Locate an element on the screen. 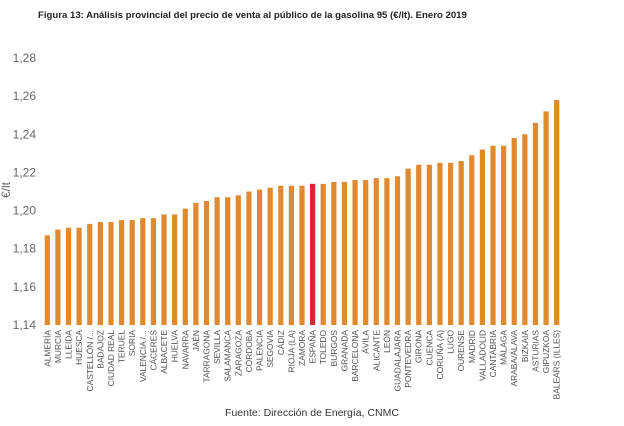  x-tick-label: JAÉN is located at coordinates (196, 340).